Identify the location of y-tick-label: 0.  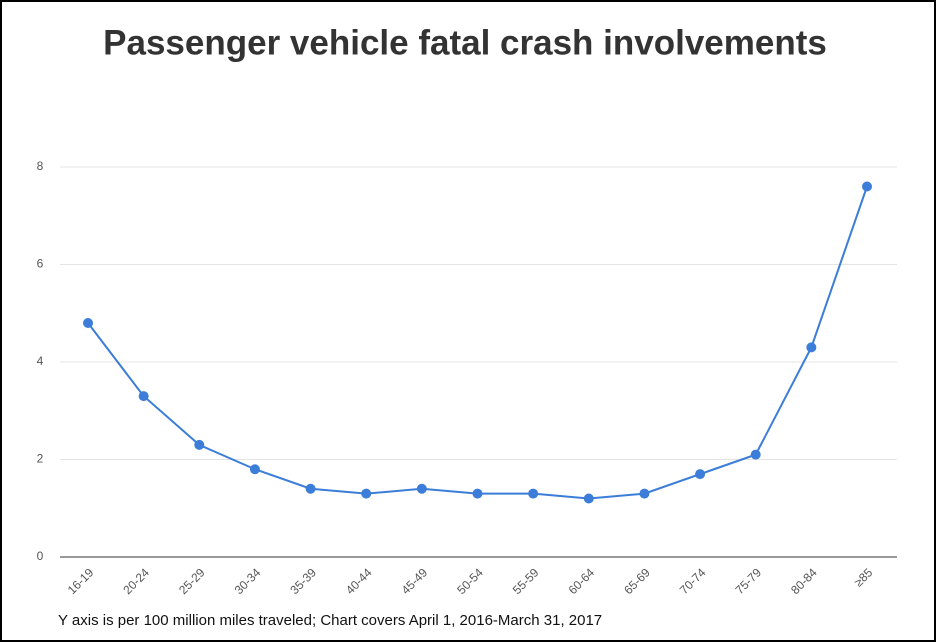
(40, 556).